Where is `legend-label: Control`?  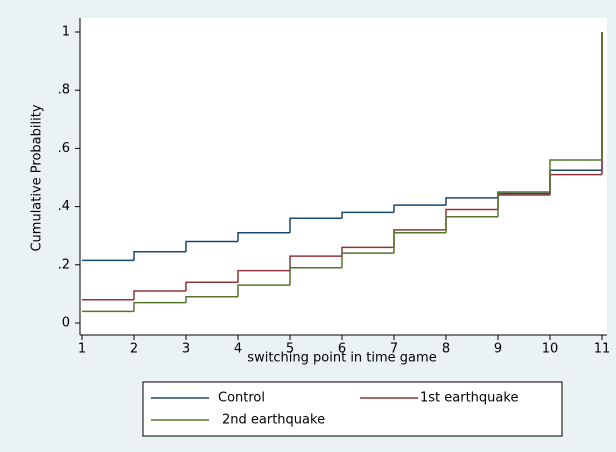 legend-label: Control is located at coordinates (241, 398).